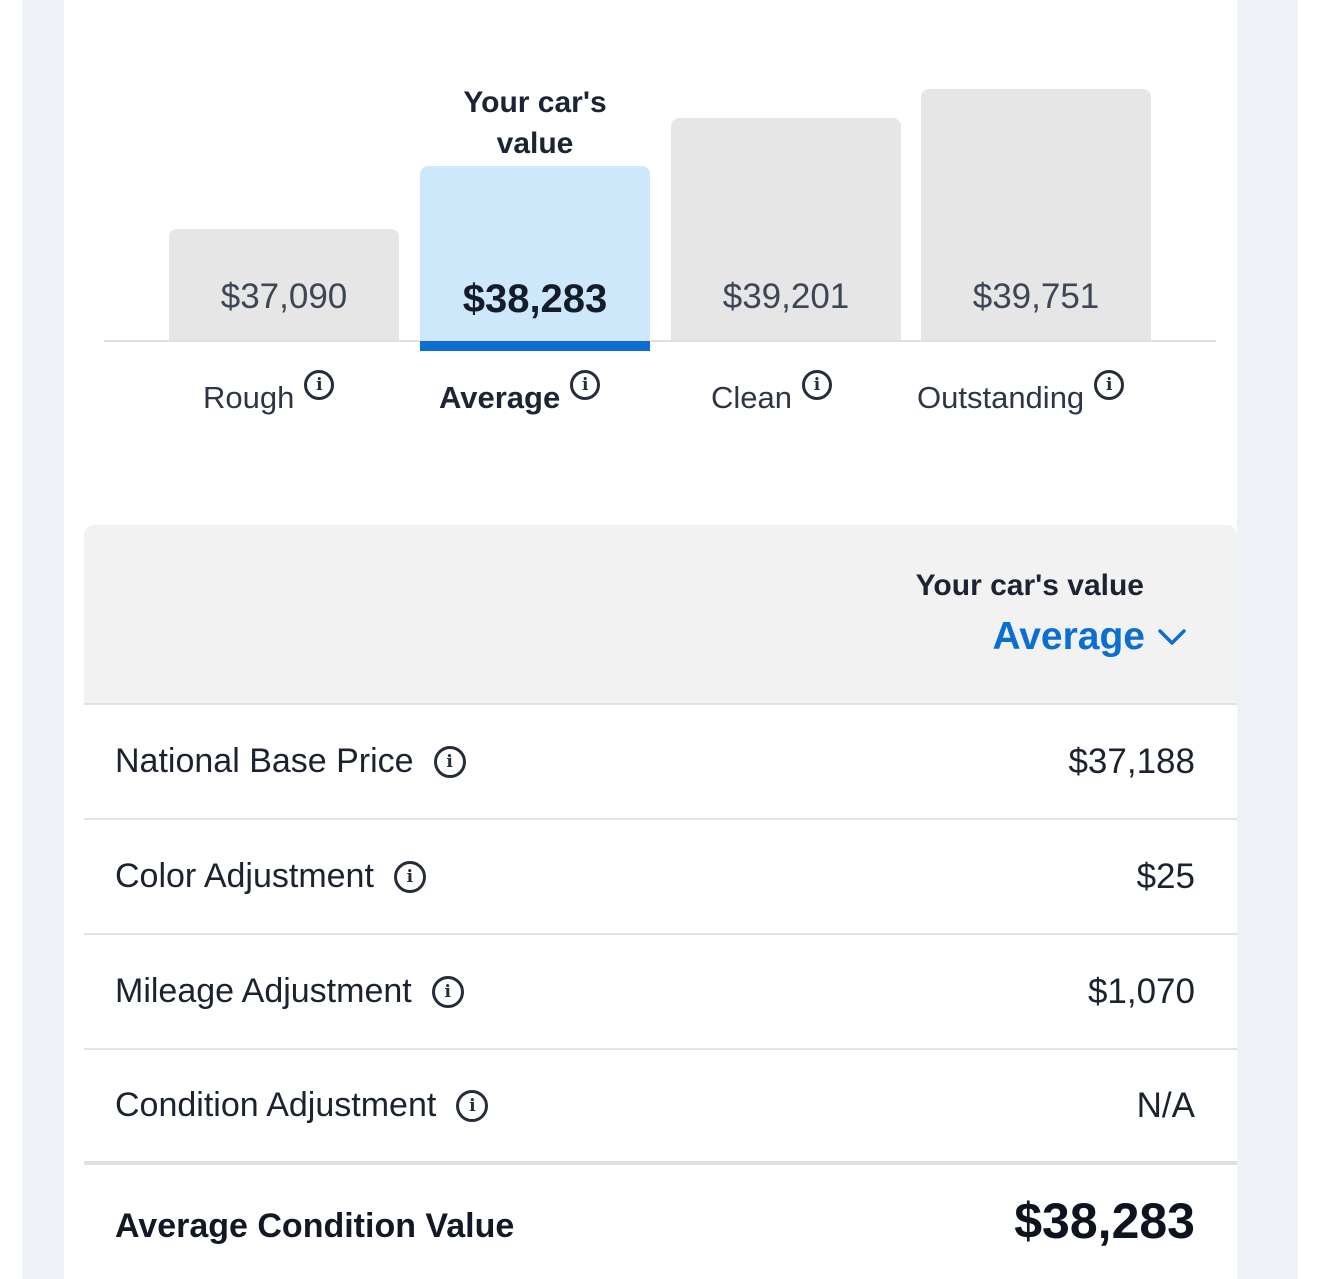 The image size is (1320, 1279). I want to click on table-row-mileage-adjustment: Mileage Adjustment i $1,070, so click(660, 992).